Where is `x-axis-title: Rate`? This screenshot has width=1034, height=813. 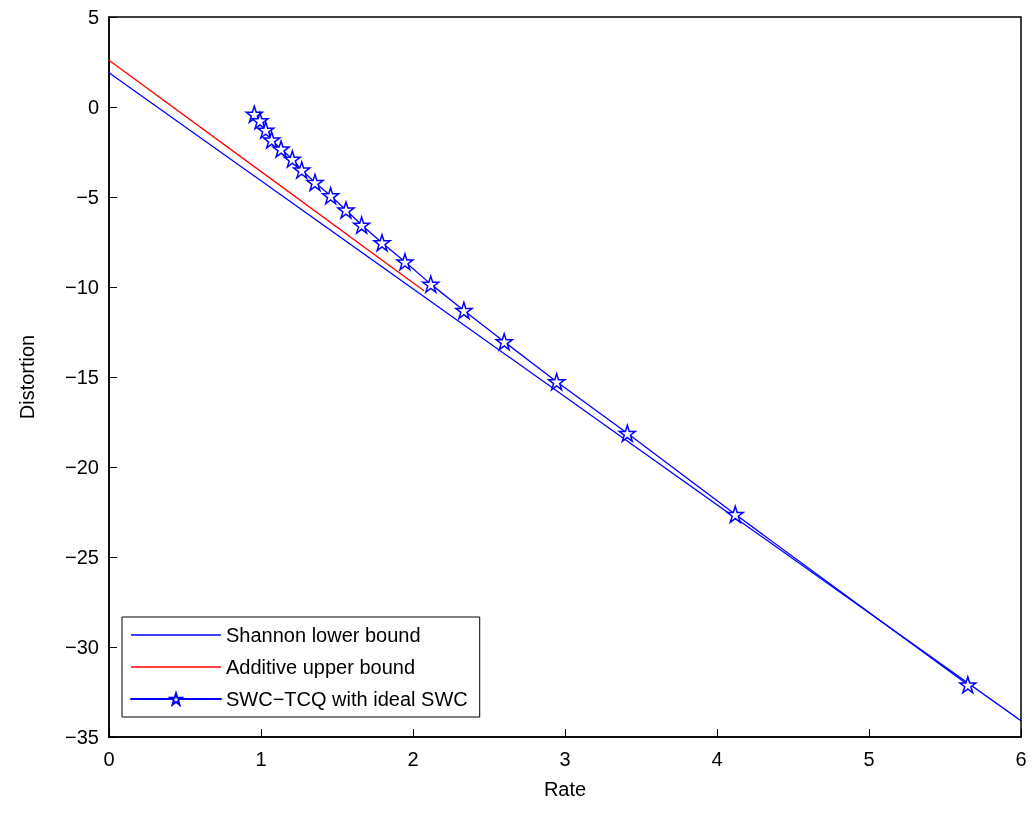 x-axis-title: Rate is located at coordinates (565, 789).